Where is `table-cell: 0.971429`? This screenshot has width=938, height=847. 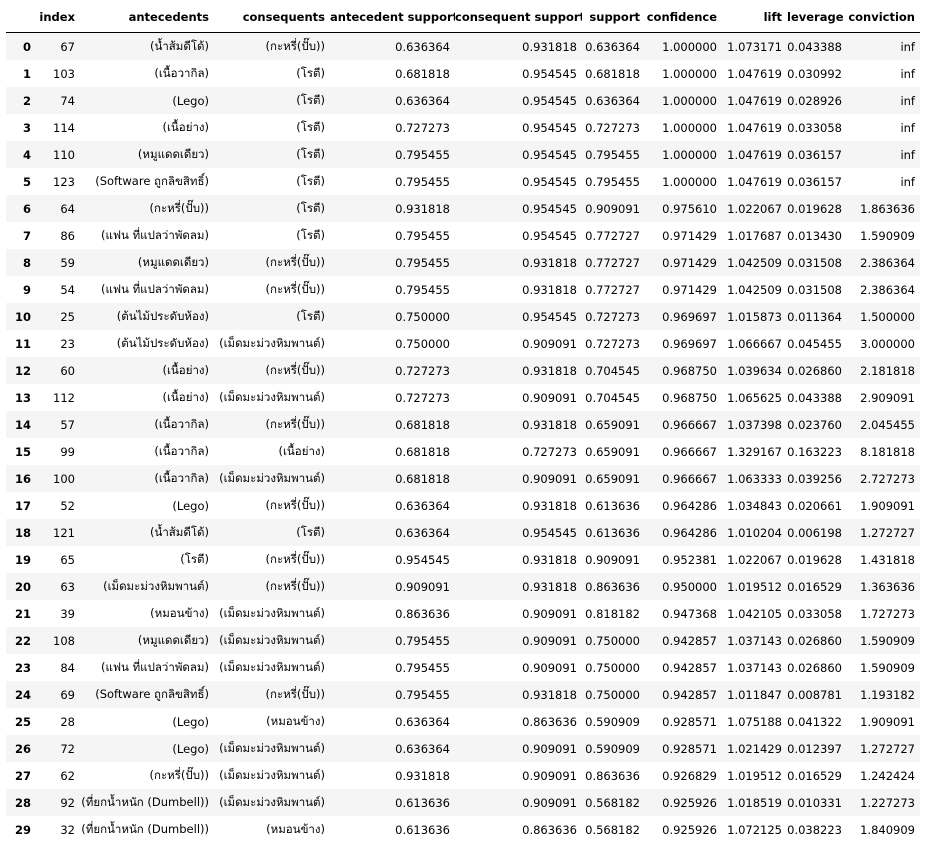 table-cell: 0.971429 is located at coordinates (689, 262).